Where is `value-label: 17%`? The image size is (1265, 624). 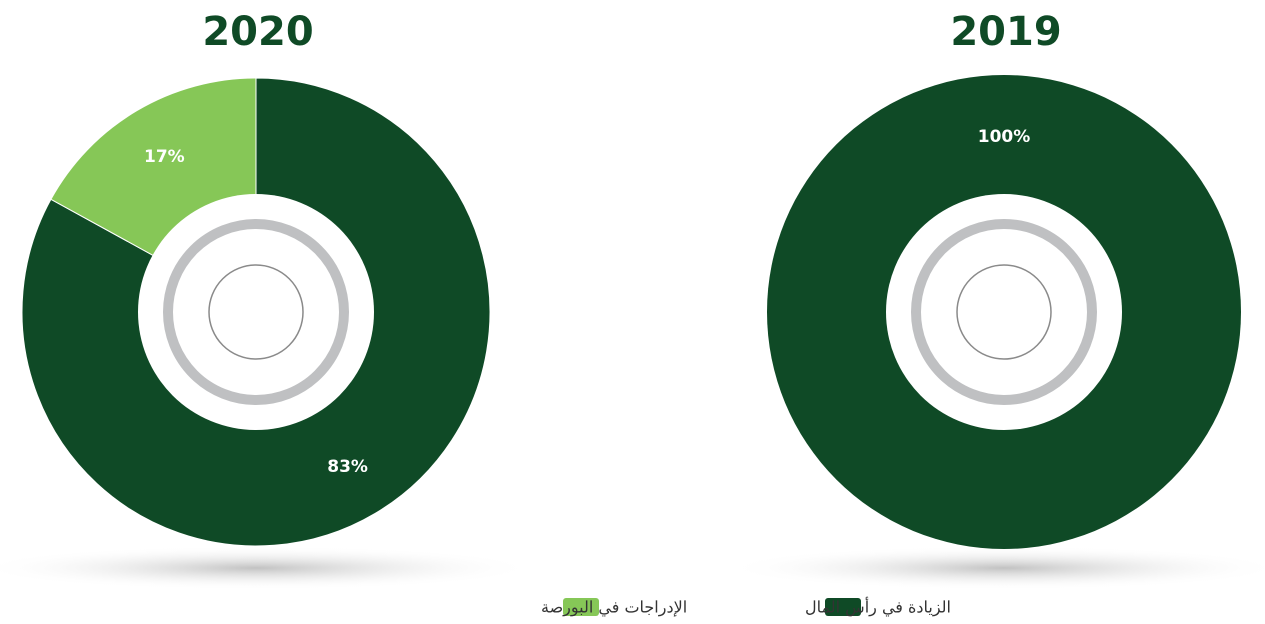
value-label: 17% is located at coordinates (164, 157).